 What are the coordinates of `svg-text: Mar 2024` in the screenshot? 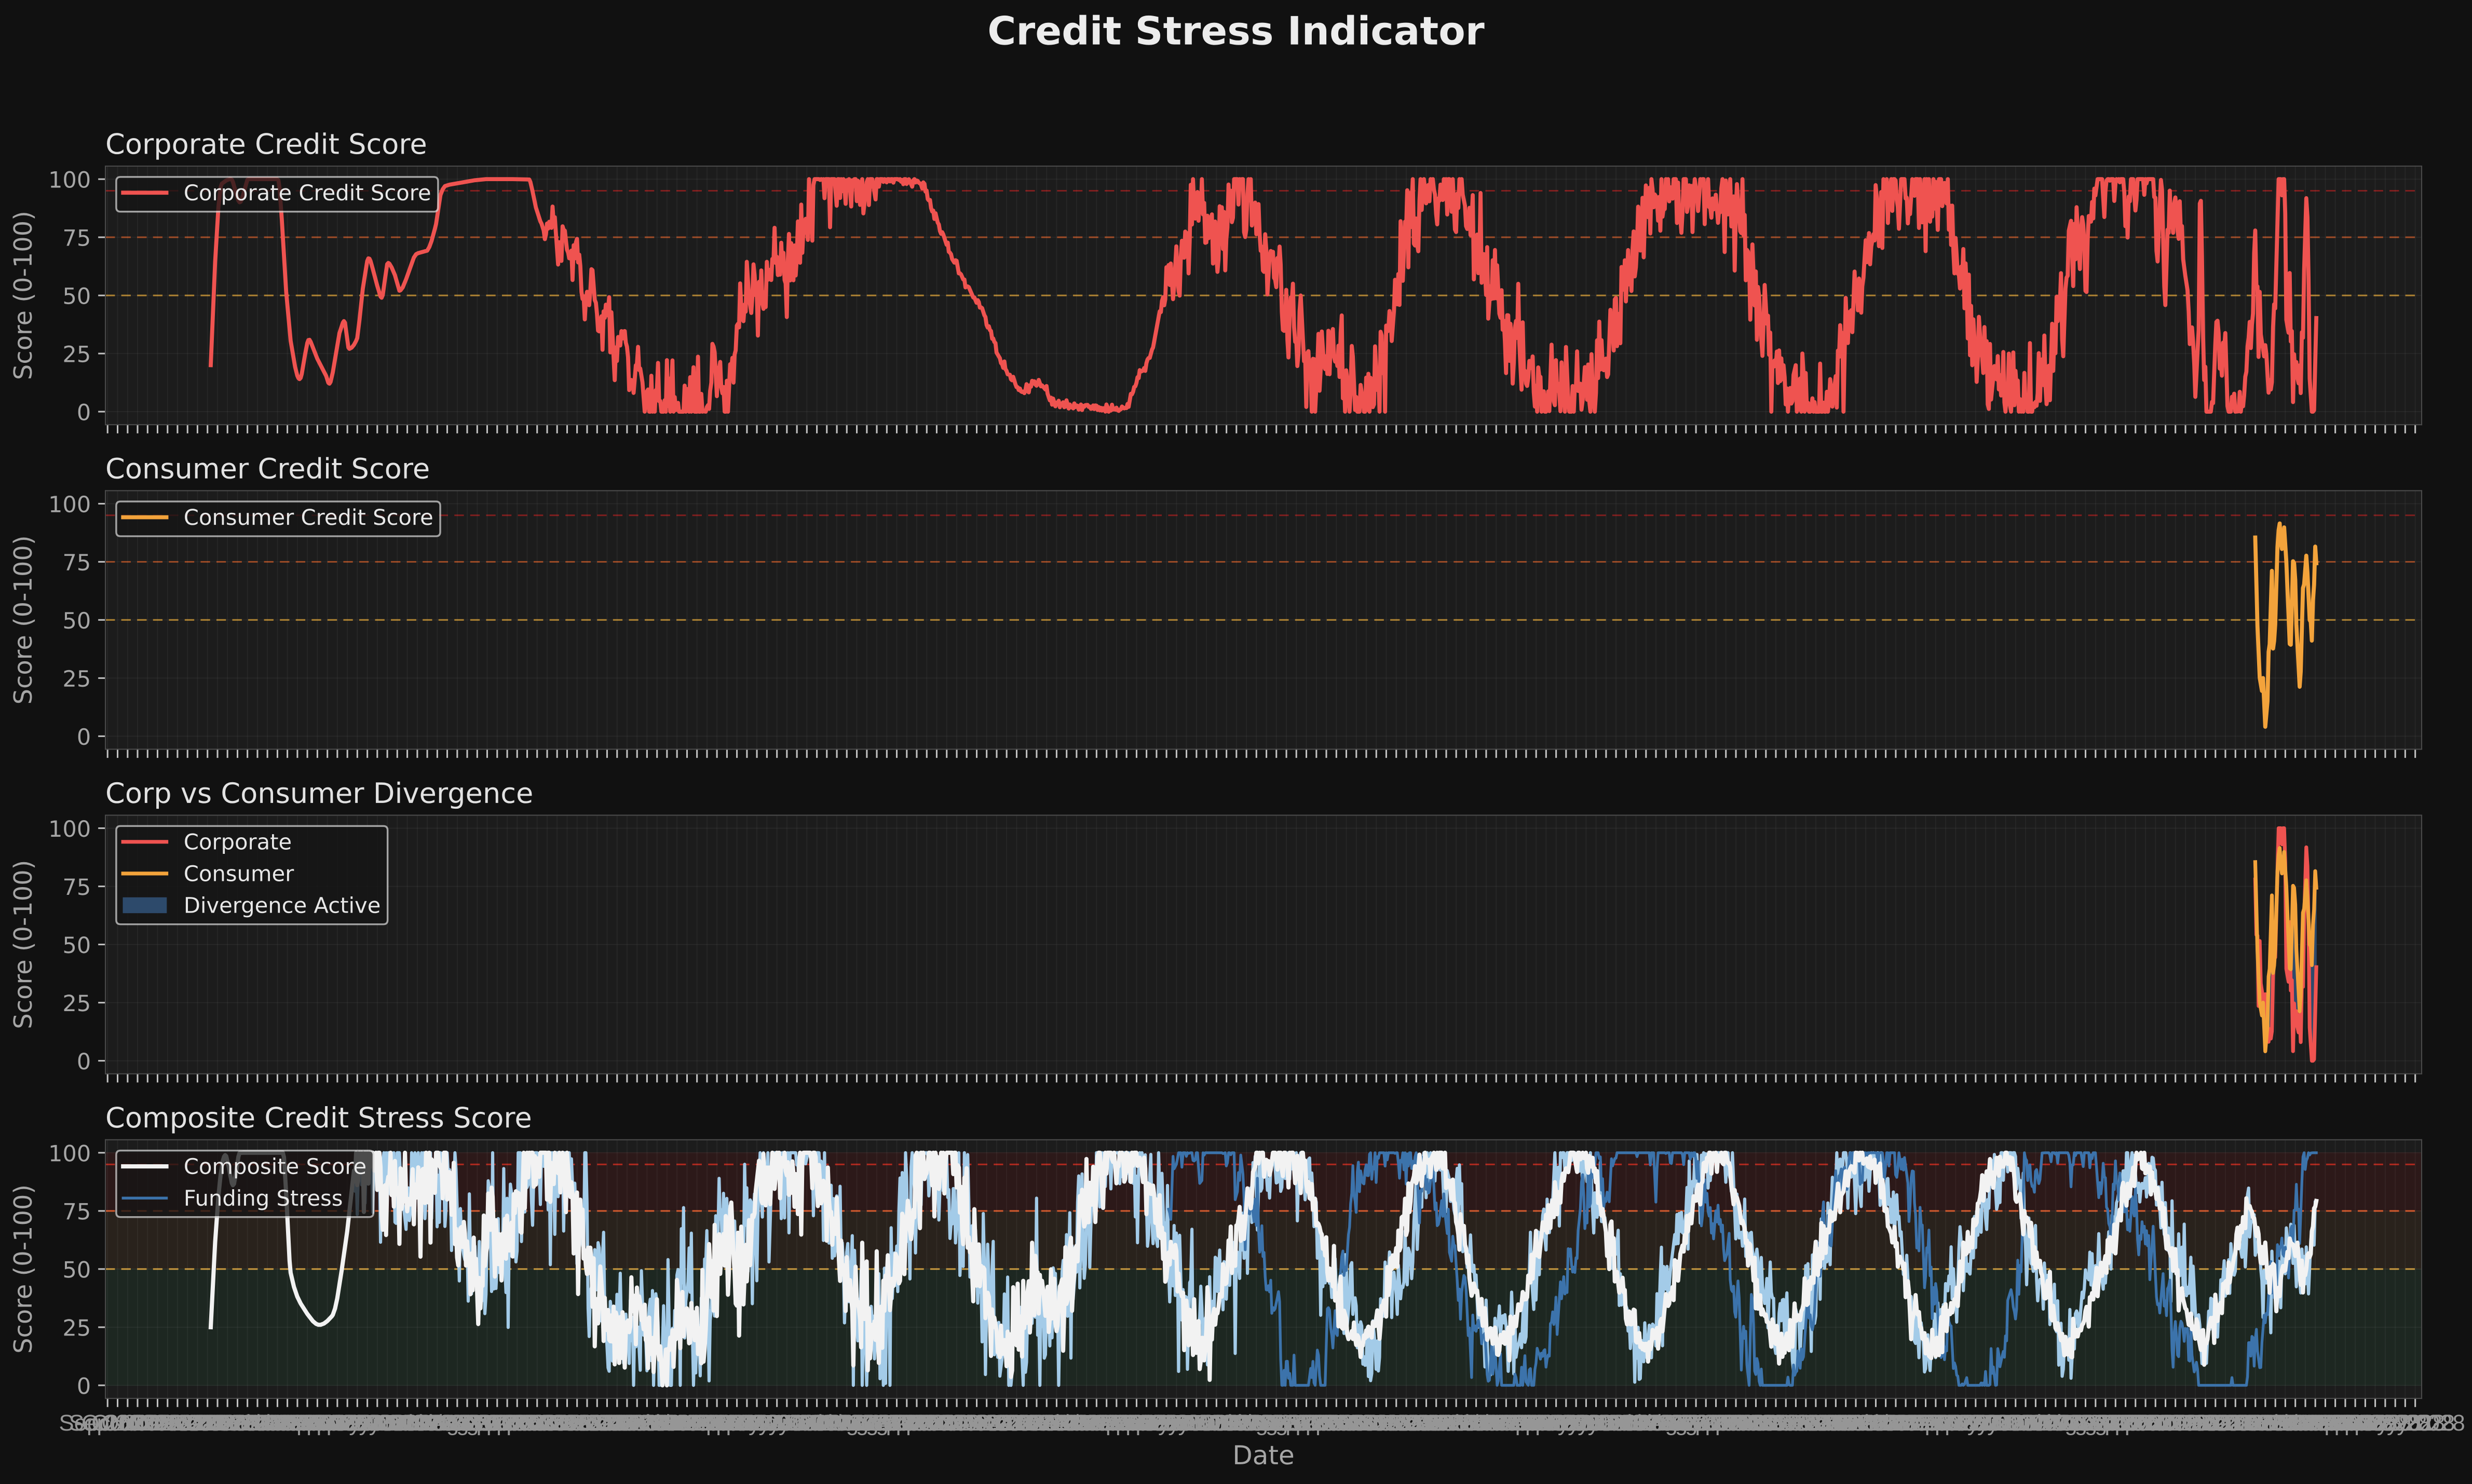 It's located at (707, 1423).